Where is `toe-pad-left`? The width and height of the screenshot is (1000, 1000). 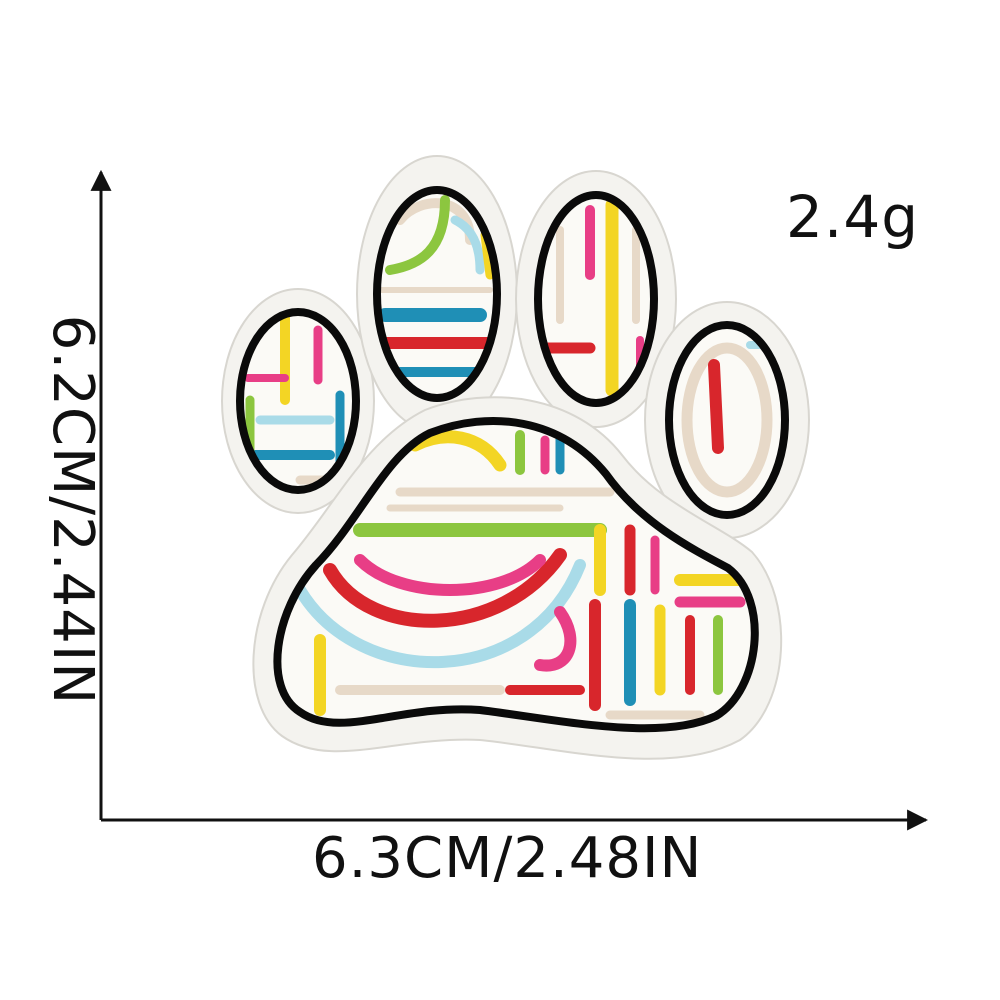 toe-pad-left is located at coordinates (298, 401).